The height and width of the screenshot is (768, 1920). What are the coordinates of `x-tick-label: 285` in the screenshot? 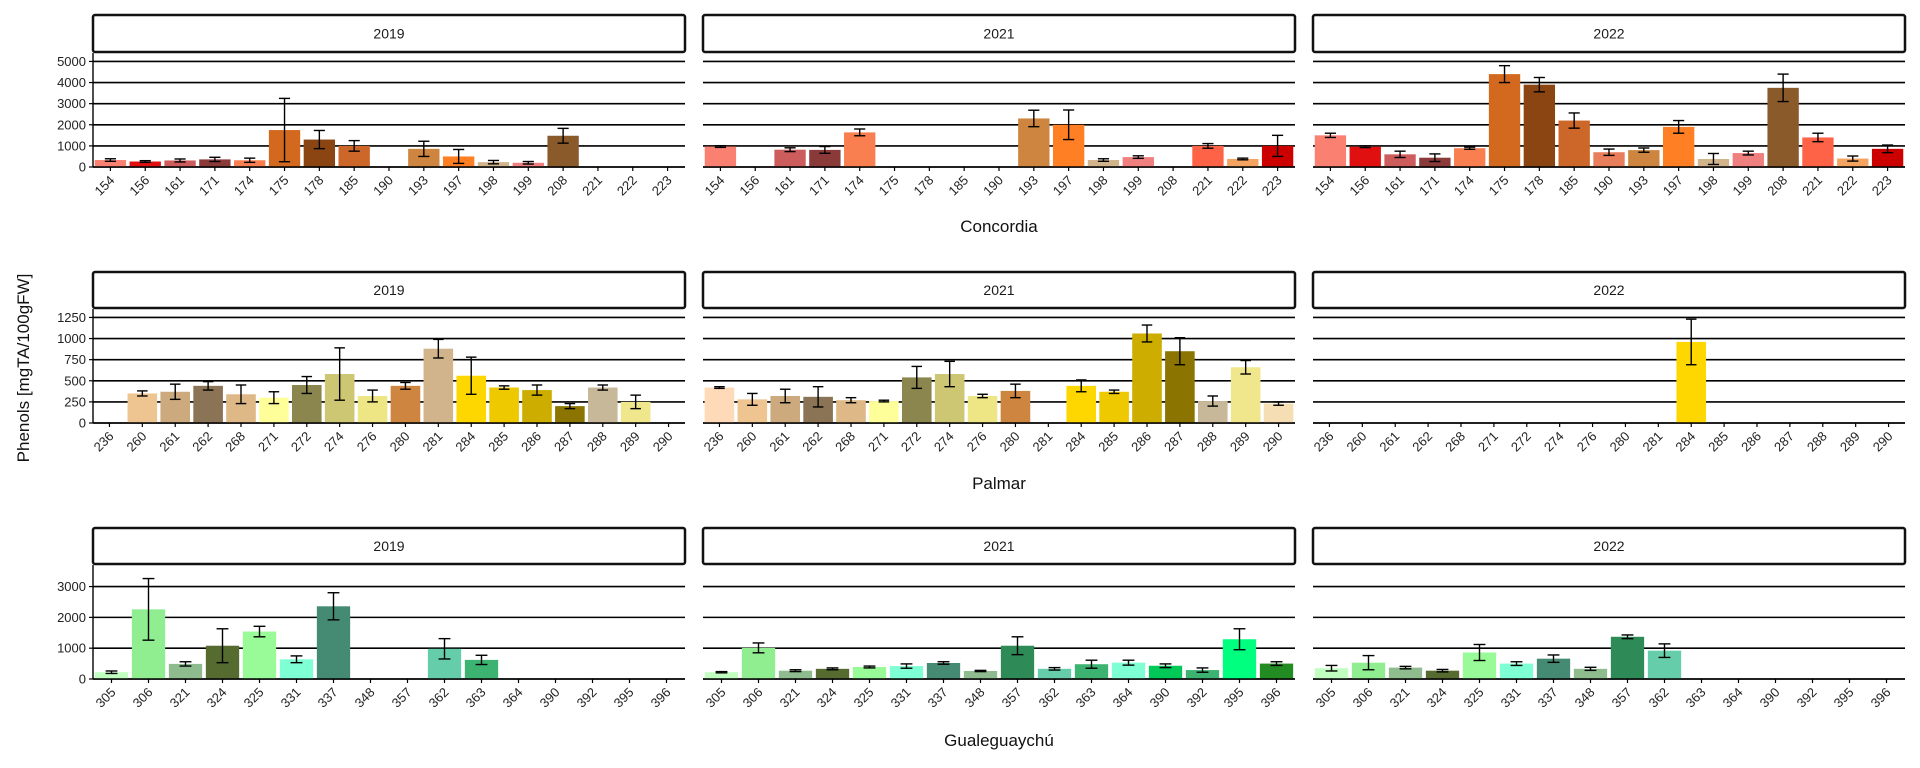 It's located at (498, 442).